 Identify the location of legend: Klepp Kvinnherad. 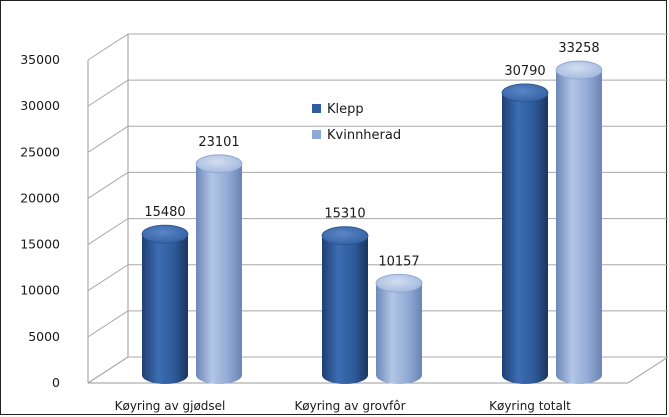
(356, 122).